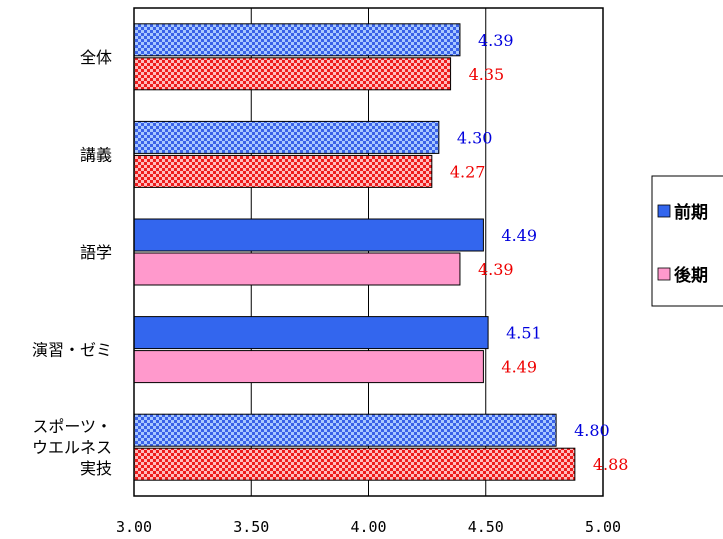 The image size is (723, 539). Describe the element at coordinates (519, 235) in the screenshot. I see `value-label-first-half: 4.49` at that location.